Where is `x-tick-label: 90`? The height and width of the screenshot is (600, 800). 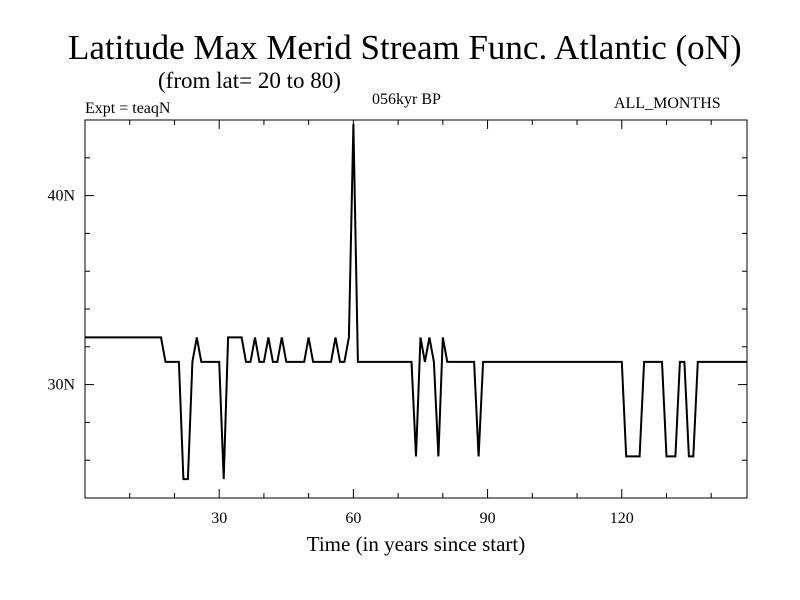 x-tick-label: 90 is located at coordinates (488, 518).